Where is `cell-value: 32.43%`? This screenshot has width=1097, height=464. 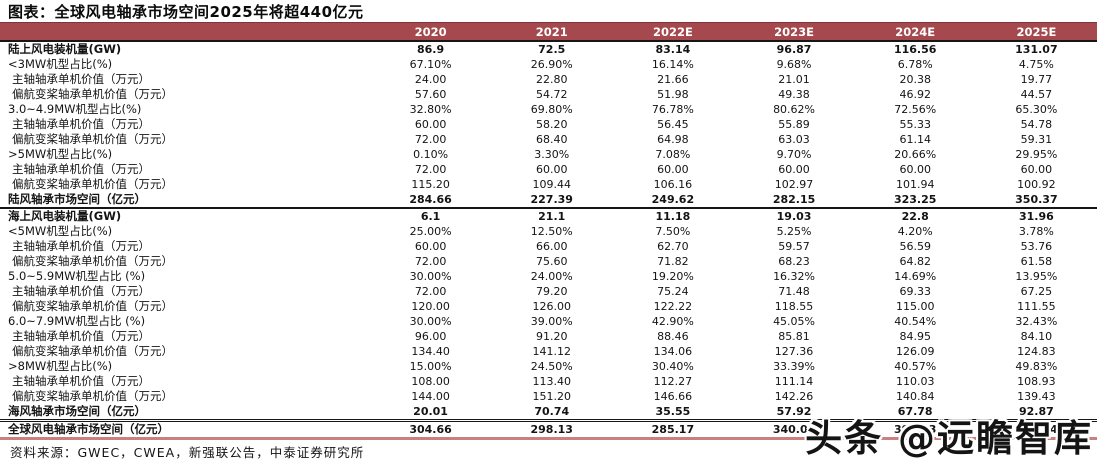
cell-value: 32.43% is located at coordinates (1036, 321).